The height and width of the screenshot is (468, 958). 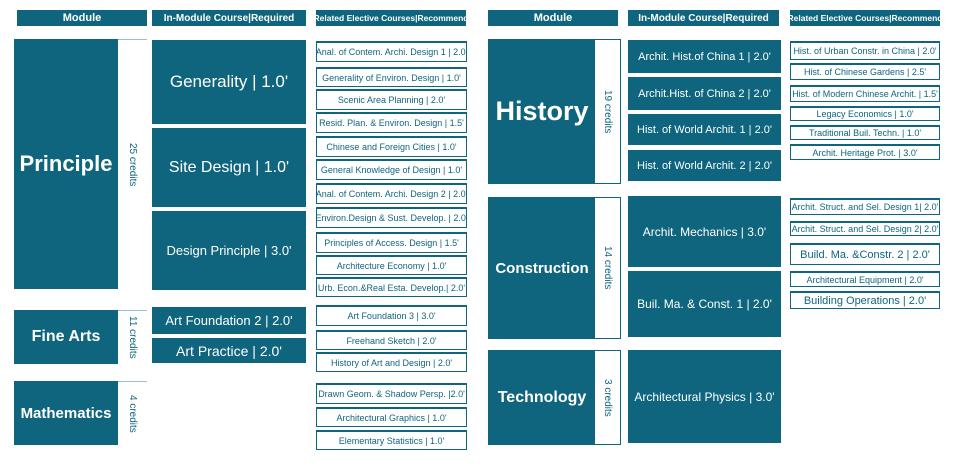 I want to click on left-course-header: In-Module Course|Required, so click(x=229, y=18).